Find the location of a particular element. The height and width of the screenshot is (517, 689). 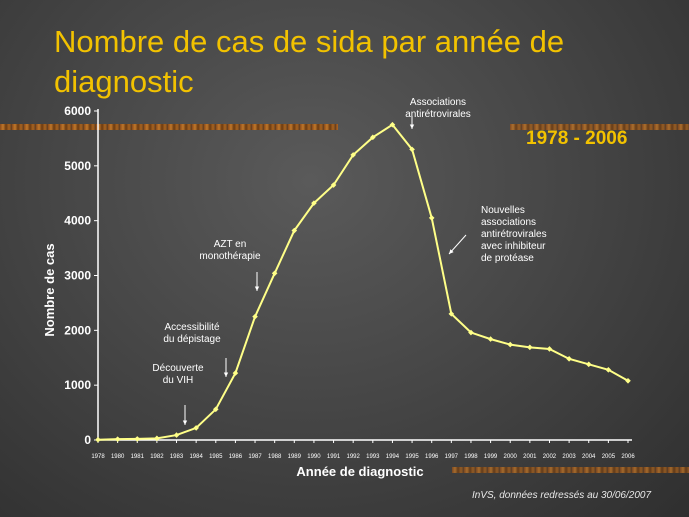

x-tick-label: 1993 is located at coordinates (373, 457).